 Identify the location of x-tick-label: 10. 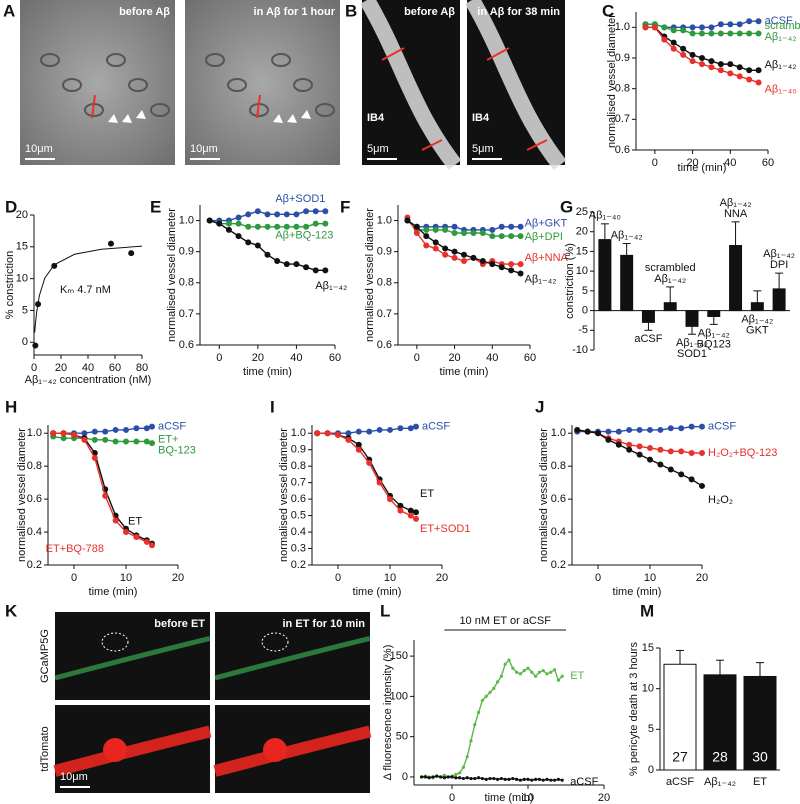
(650, 578).